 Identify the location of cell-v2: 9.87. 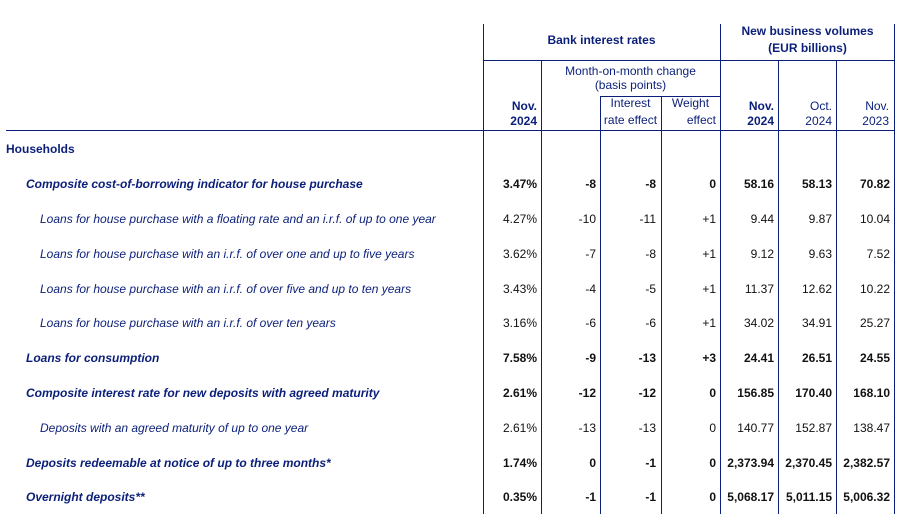
(820, 219).